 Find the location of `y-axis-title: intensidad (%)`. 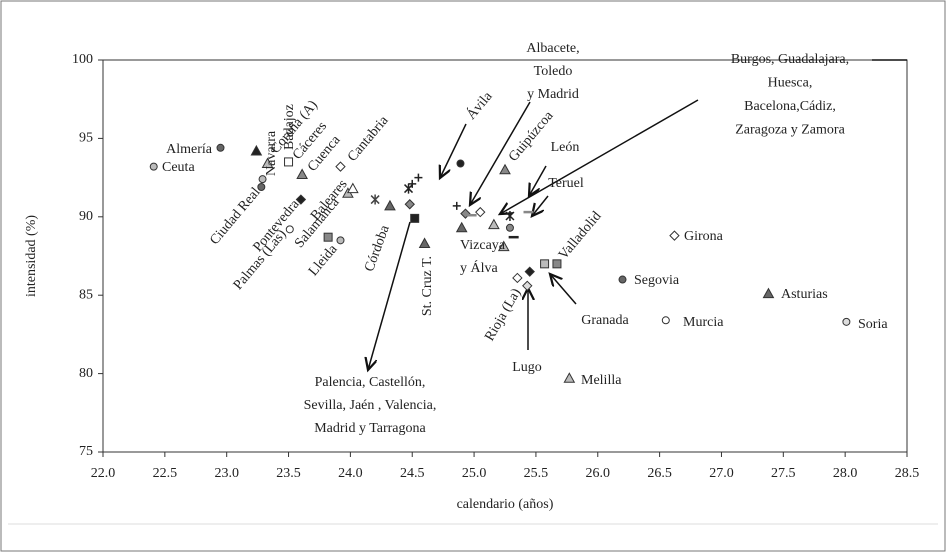

y-axis-title: intensidad (%) is located at coordinates (31, 256).